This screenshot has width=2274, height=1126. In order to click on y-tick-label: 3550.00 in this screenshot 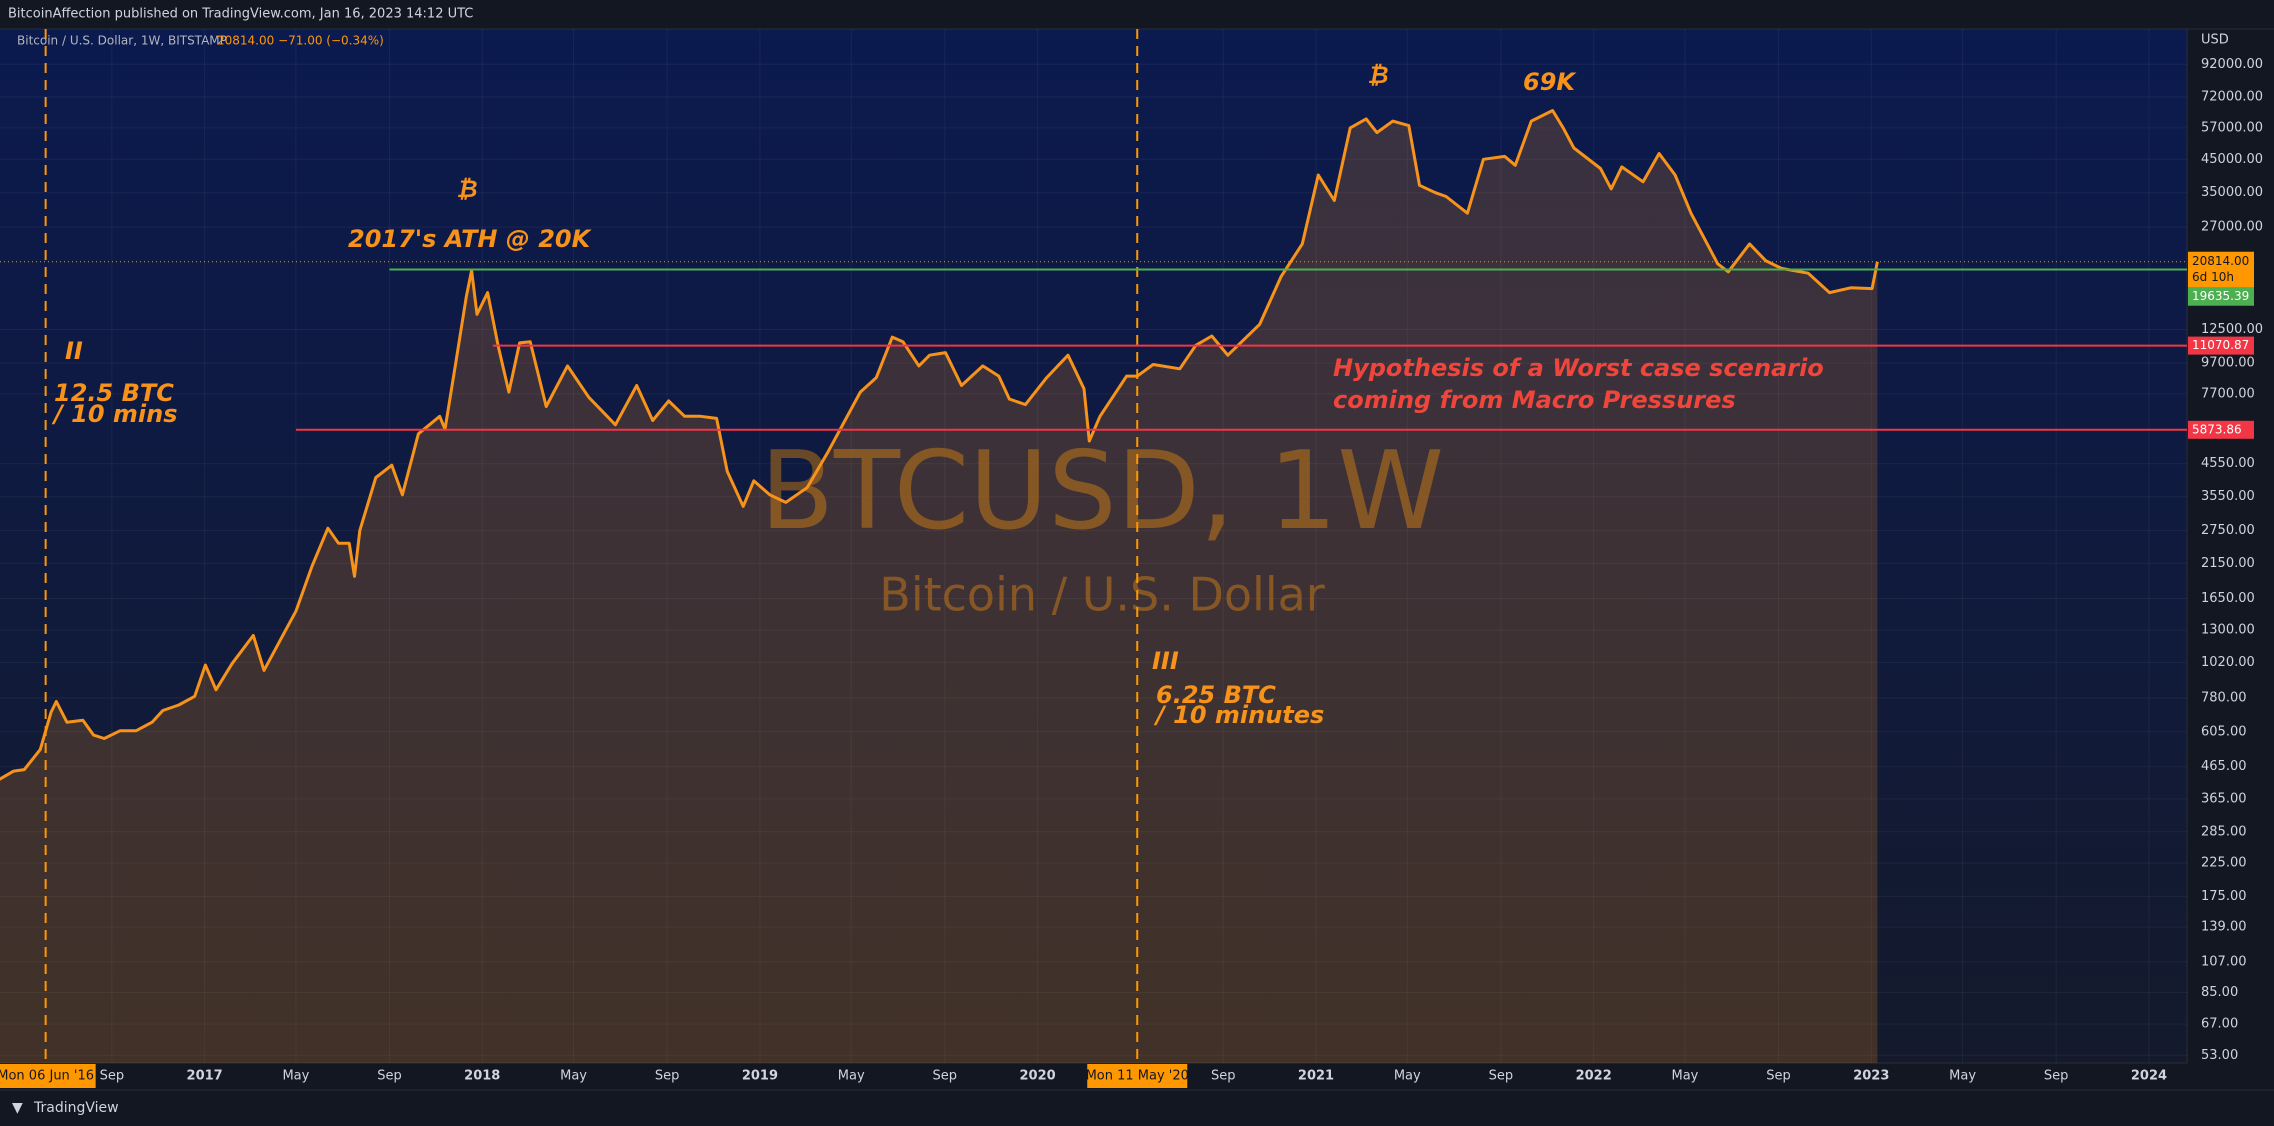, I will do `click(2228, 496)`.